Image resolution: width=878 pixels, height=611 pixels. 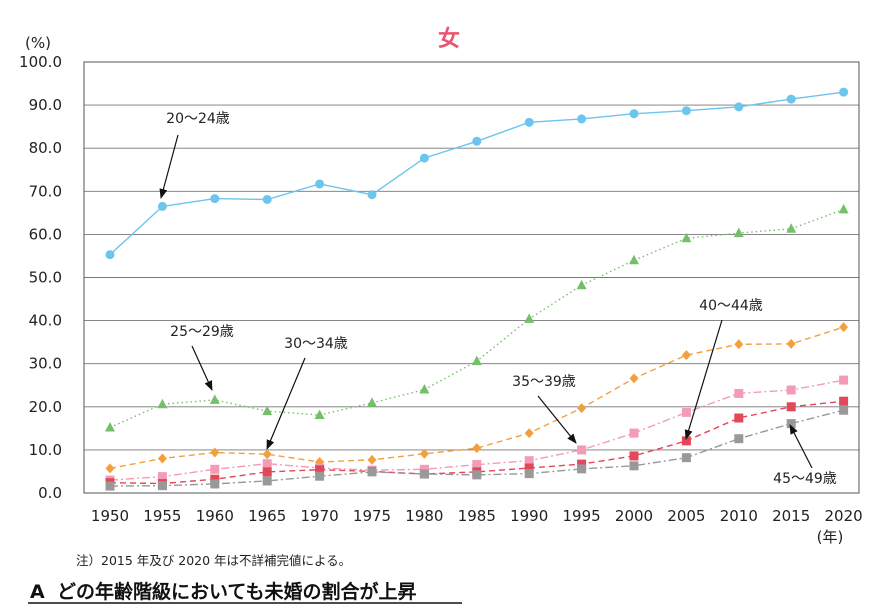 What do you see at coordinates (213, 560) in the screenshot?
I see `footnote: 注）2015 年及び 2020 年は不詳補完値による。` at bounding box center [213, 560].